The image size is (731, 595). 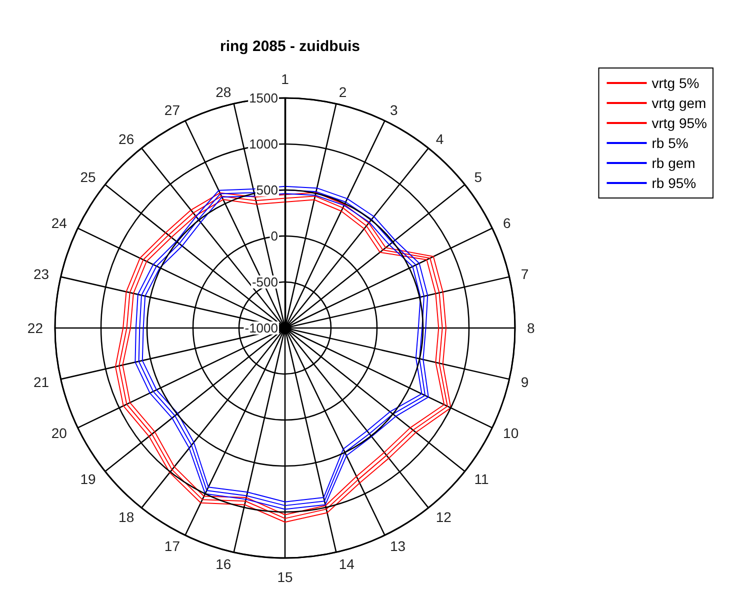 I want to click on legend-label: vrtg gem, so click(x=679, y=103).